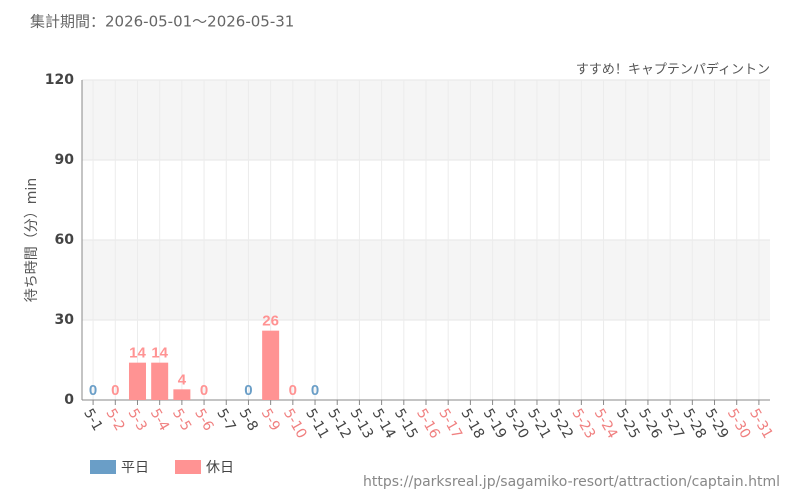  Describe the element at coordinates (225, 420) in the screenshot. I see `x-tick-label: 5-7` at that location.